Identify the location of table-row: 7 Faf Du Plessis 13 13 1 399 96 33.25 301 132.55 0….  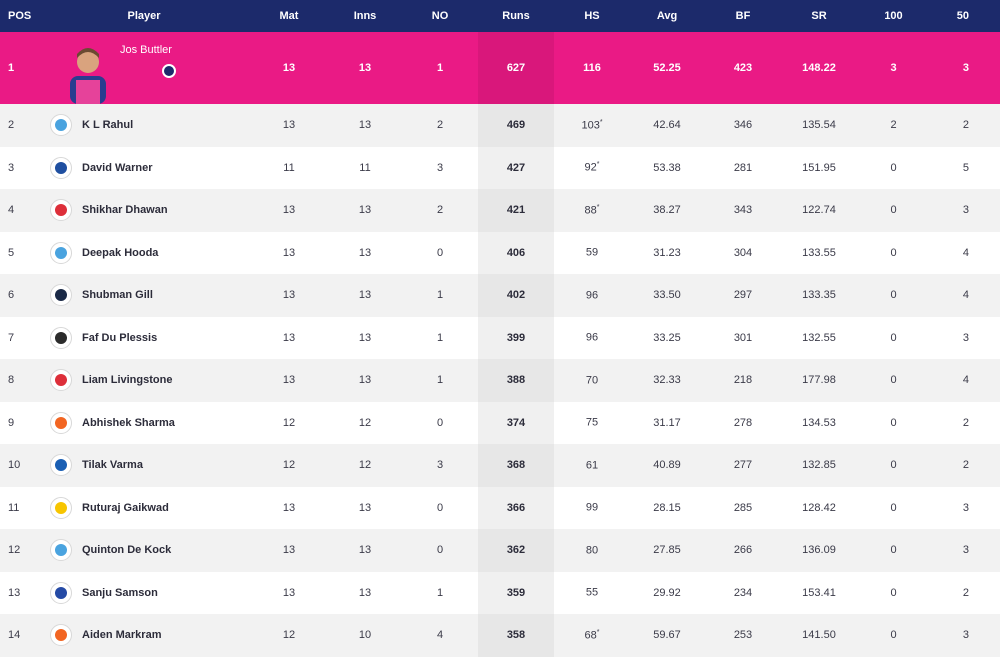
(500, 338).